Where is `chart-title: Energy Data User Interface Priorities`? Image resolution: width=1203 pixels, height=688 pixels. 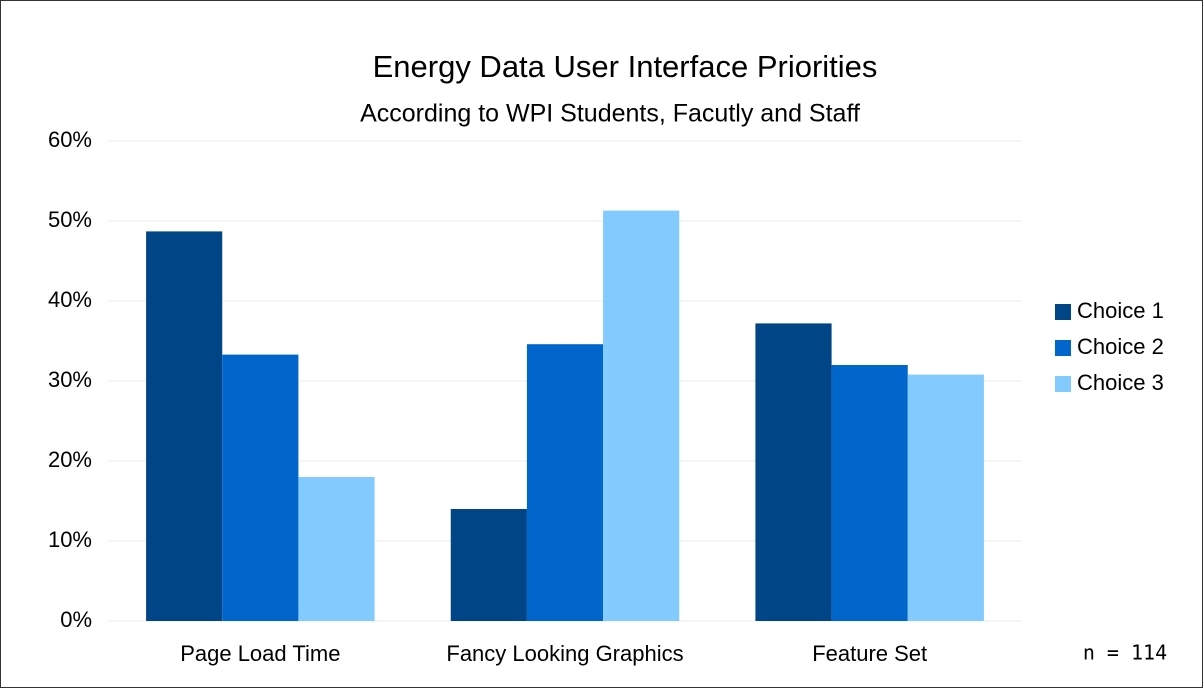
chart-title: Energy Data User Interface Priorities is located at coordinates (625, 66).